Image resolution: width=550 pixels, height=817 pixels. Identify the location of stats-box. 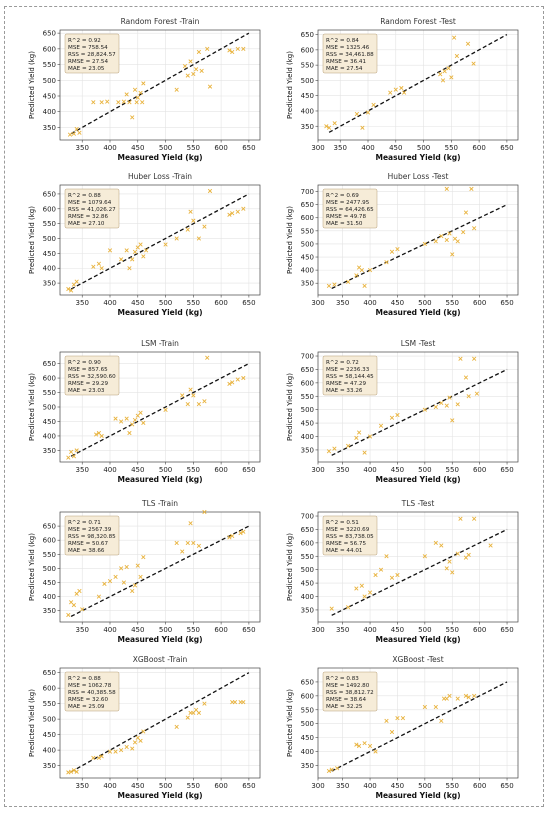
(92, 53).